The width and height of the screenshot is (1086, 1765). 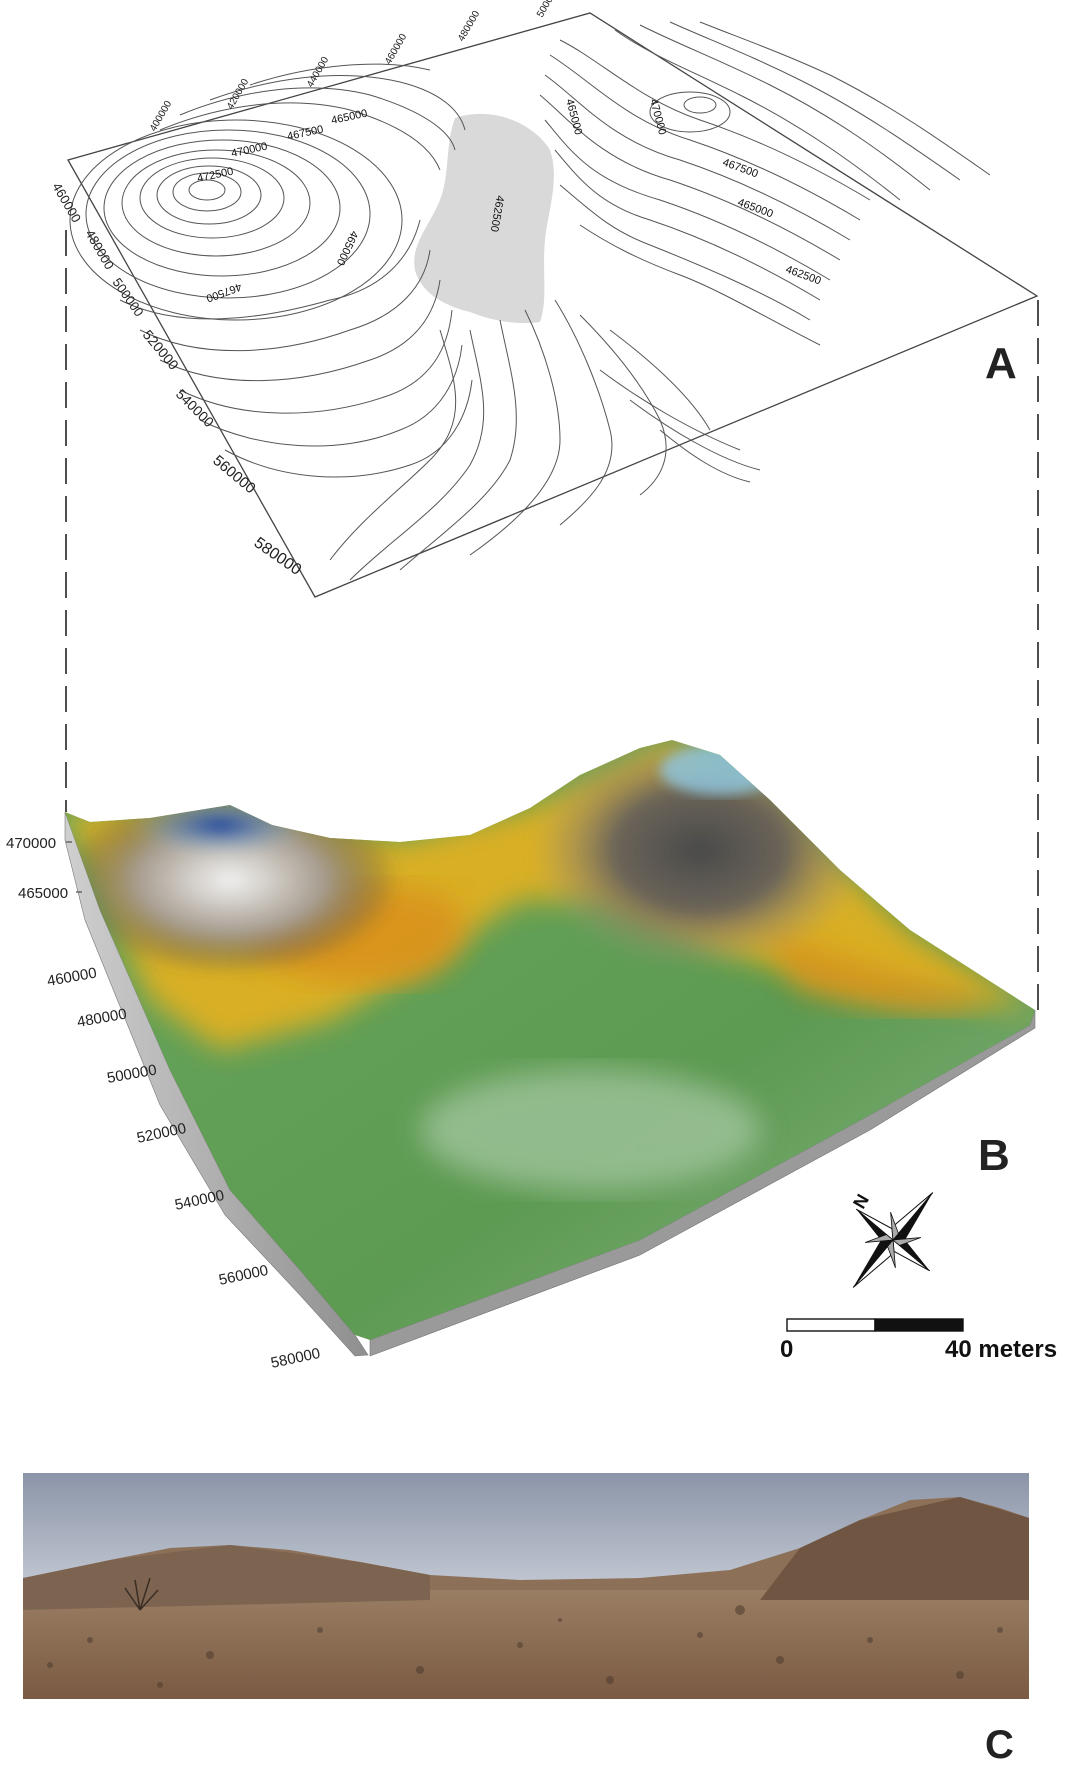 What do you see at coordinates (396, 49) in the screenshot?
I see `top-axis-tick: 460000` at bounding box center [396, 49].